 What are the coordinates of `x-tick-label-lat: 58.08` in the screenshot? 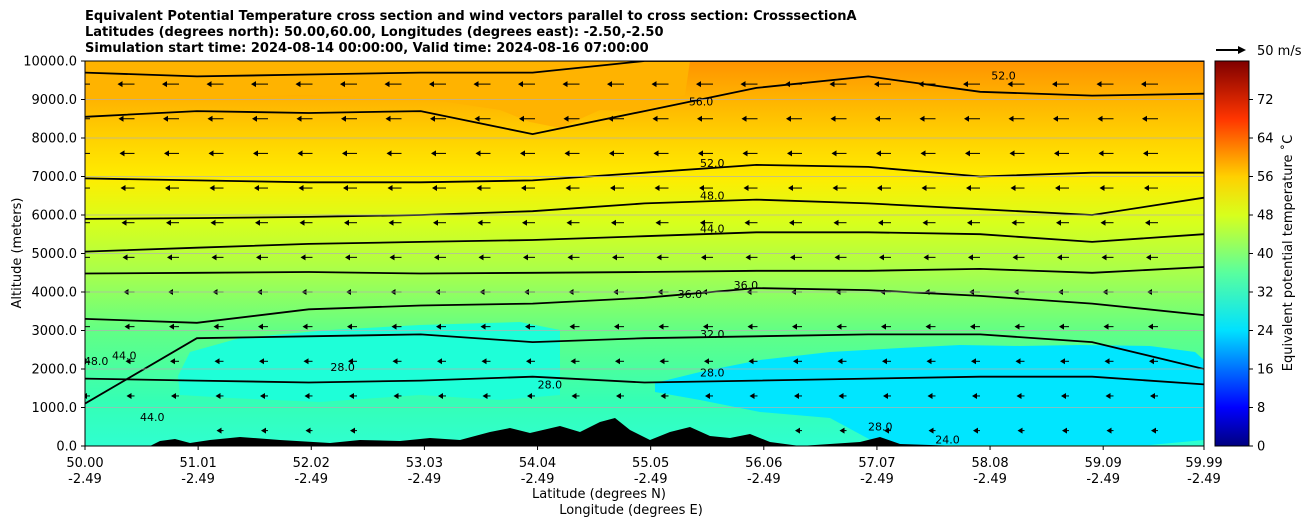 It's located at (989, 463).